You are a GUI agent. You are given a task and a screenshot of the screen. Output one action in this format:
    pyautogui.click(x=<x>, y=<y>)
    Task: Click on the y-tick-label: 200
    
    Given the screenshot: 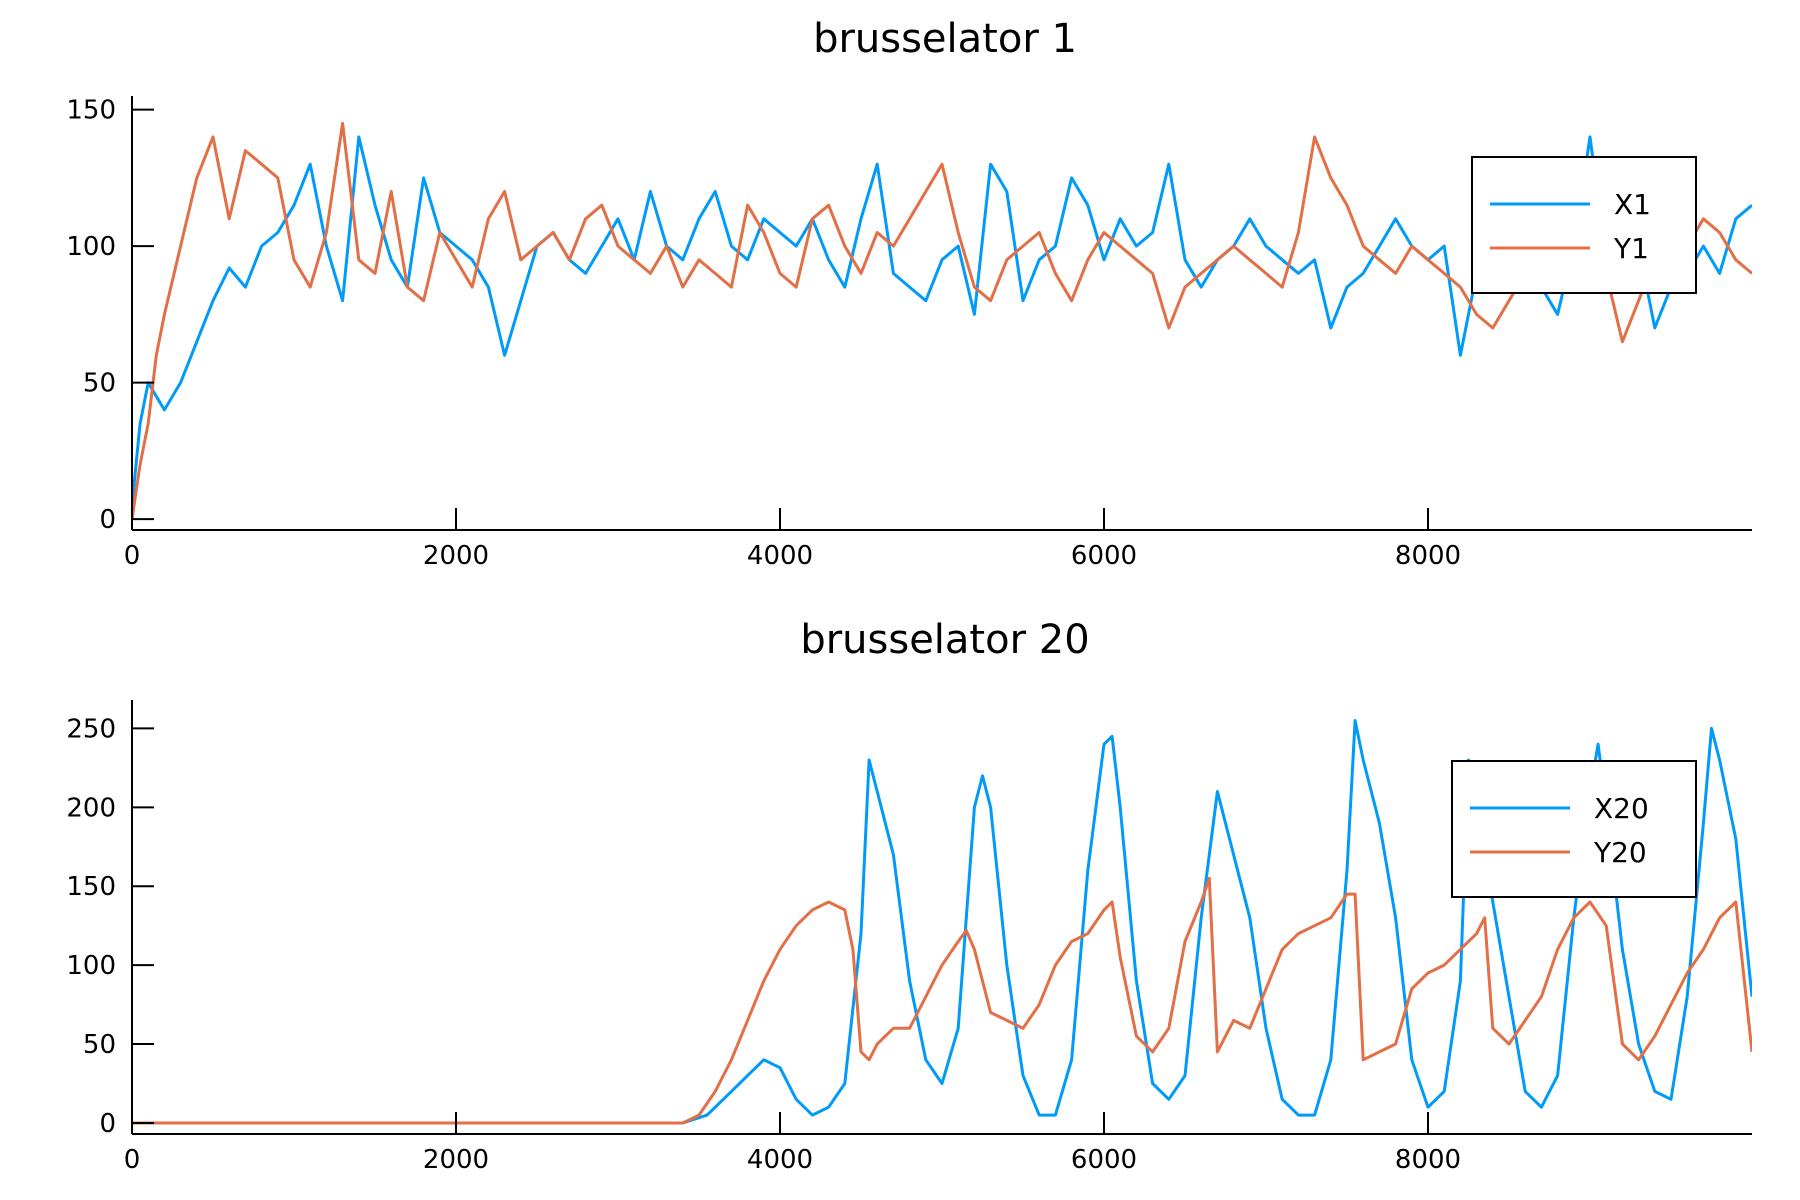 What is the action you would take?
    pyautogui.click(x=91, y=808)
    